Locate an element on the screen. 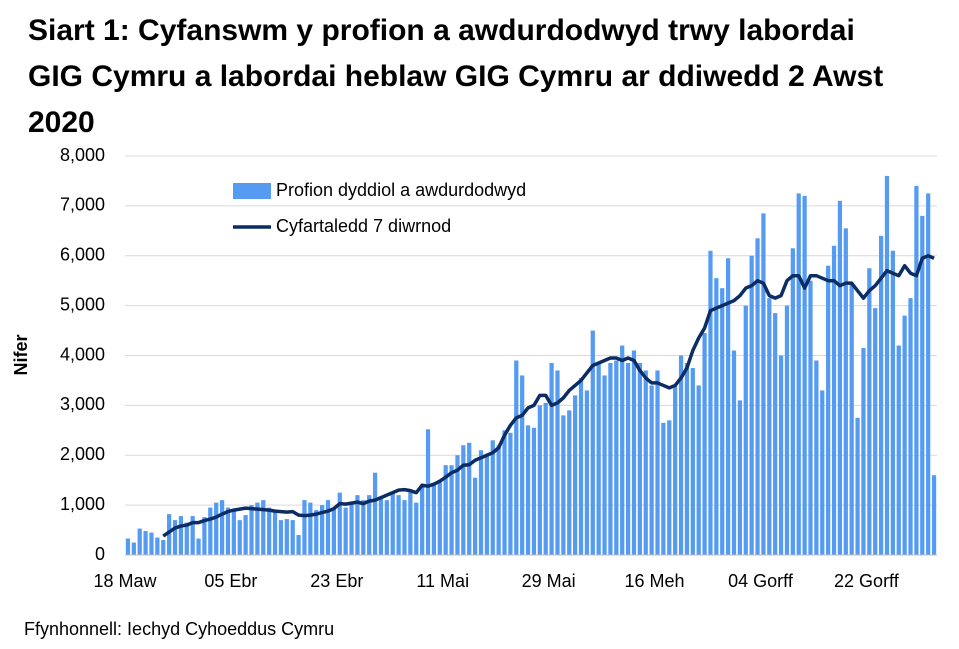 This screenshot has height=649, width=959. y-tick-label: 2,000 is located at coordinates (82, 454).